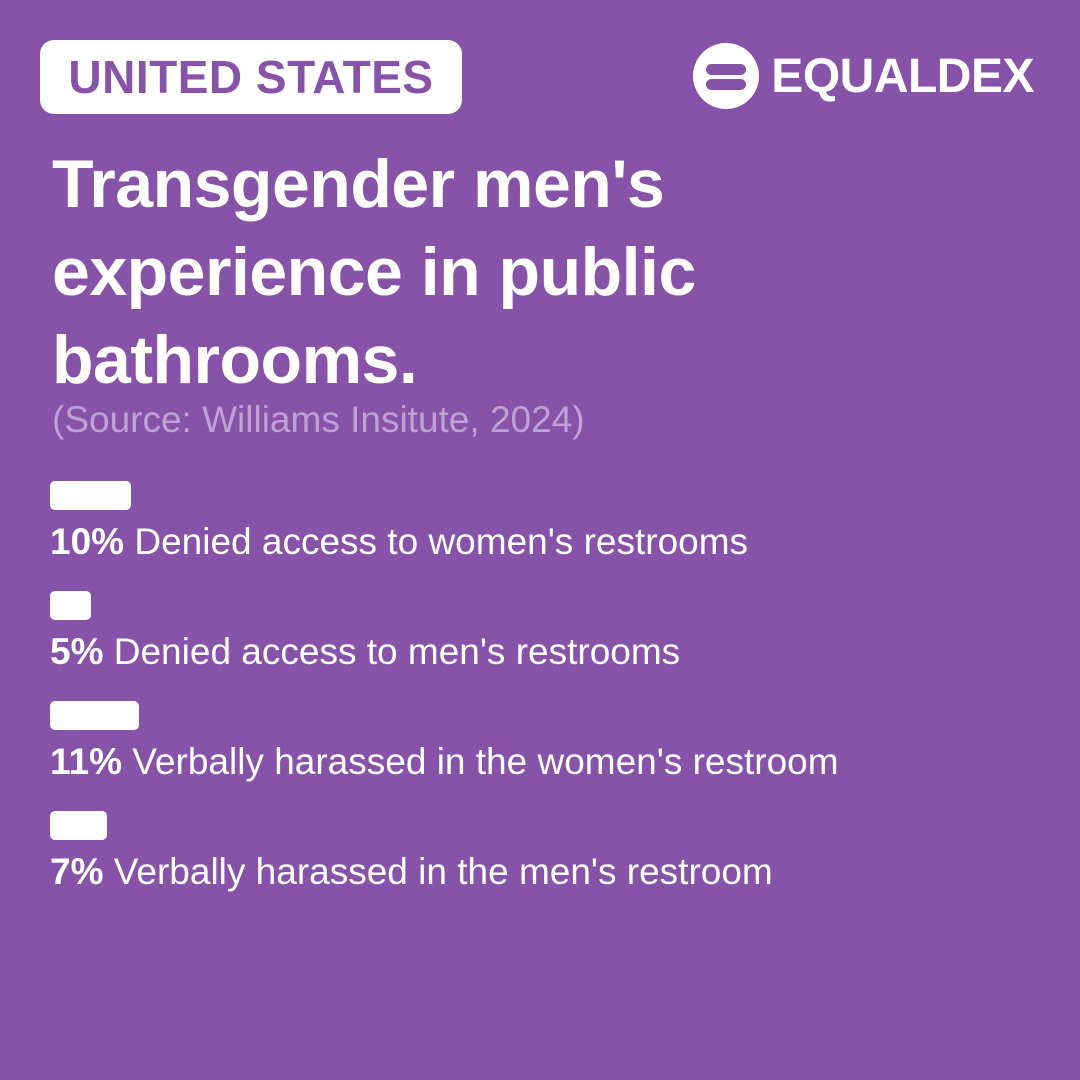 The width and height of the screenshot is (1080, 1080). I want to click on stat-label: 10% Denied access to women's restrooms, so click(550, 542).